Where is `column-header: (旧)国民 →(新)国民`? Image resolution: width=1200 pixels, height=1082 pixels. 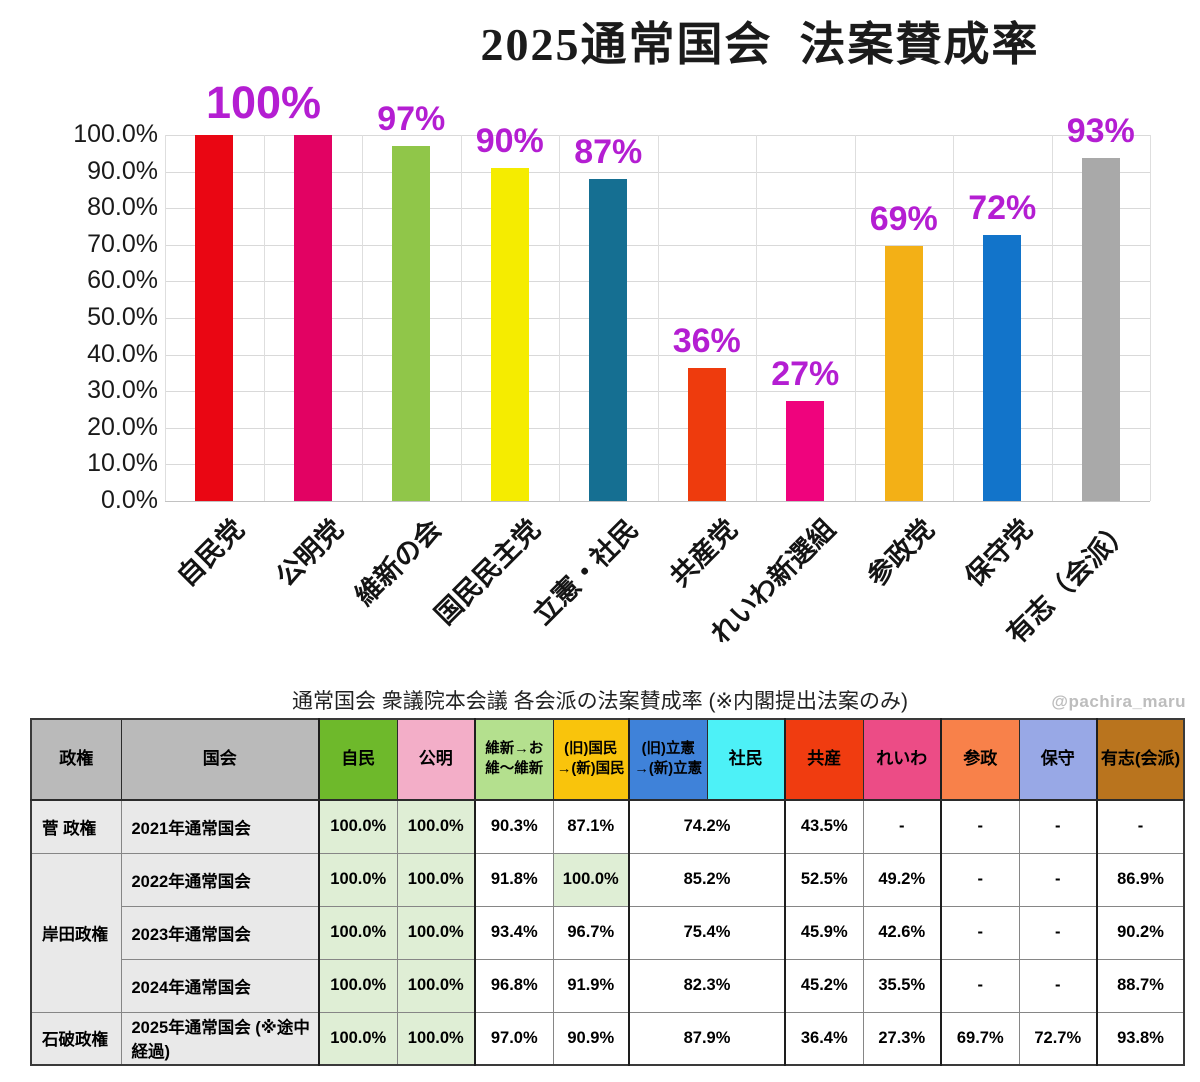
column-header: (旧)国民 →(新)国民 is located at coordinates (591, 759).